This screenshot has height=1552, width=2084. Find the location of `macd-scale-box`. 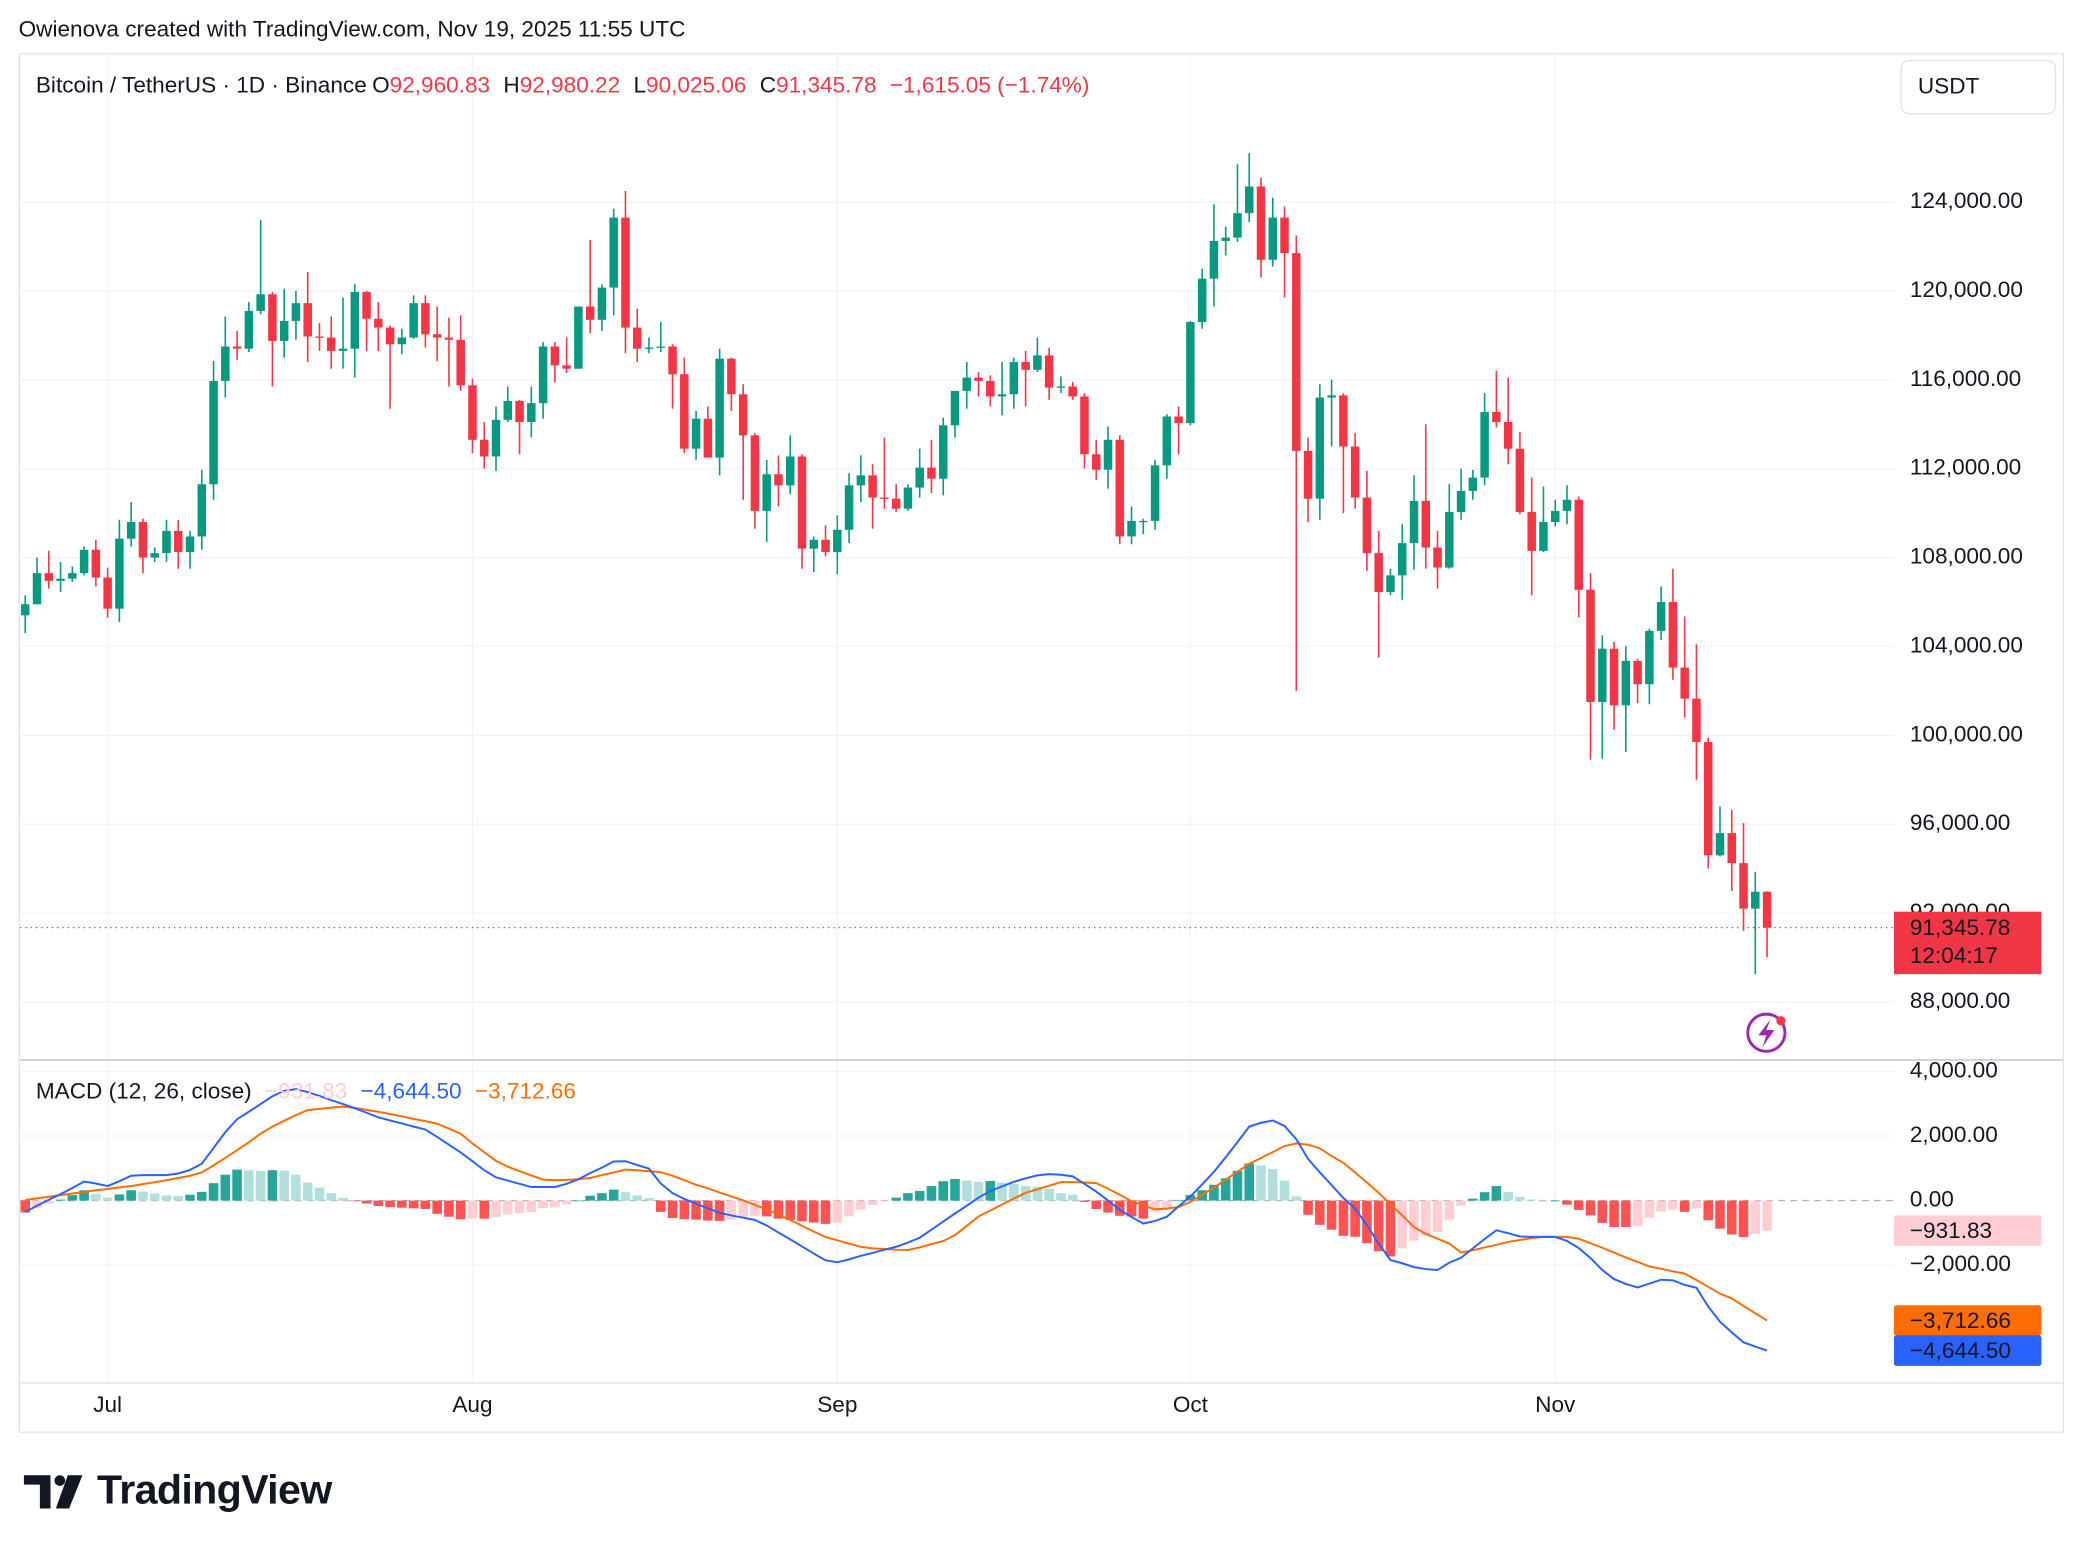

macd-scale-box is located at coordinates (1967, 1350).